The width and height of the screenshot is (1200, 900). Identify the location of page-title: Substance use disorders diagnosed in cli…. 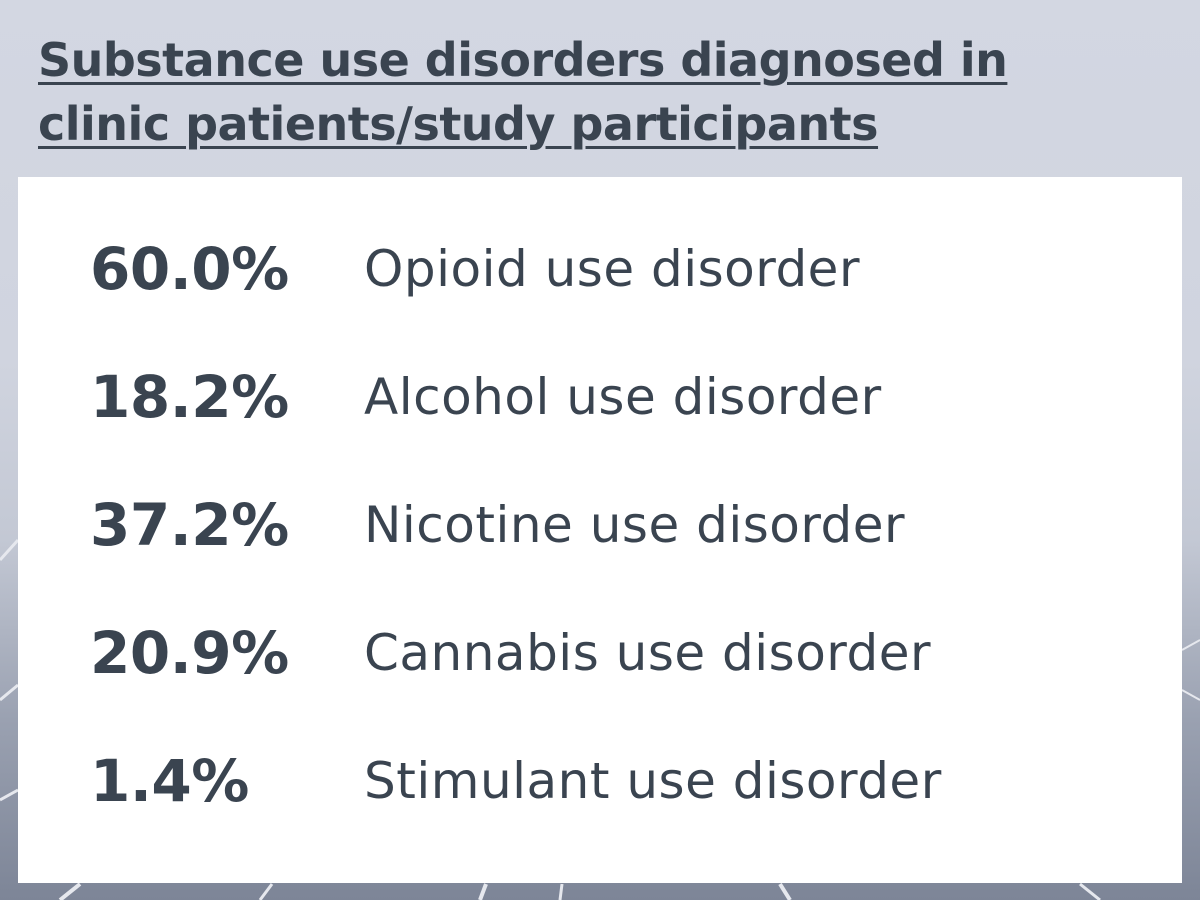
(523, 92).